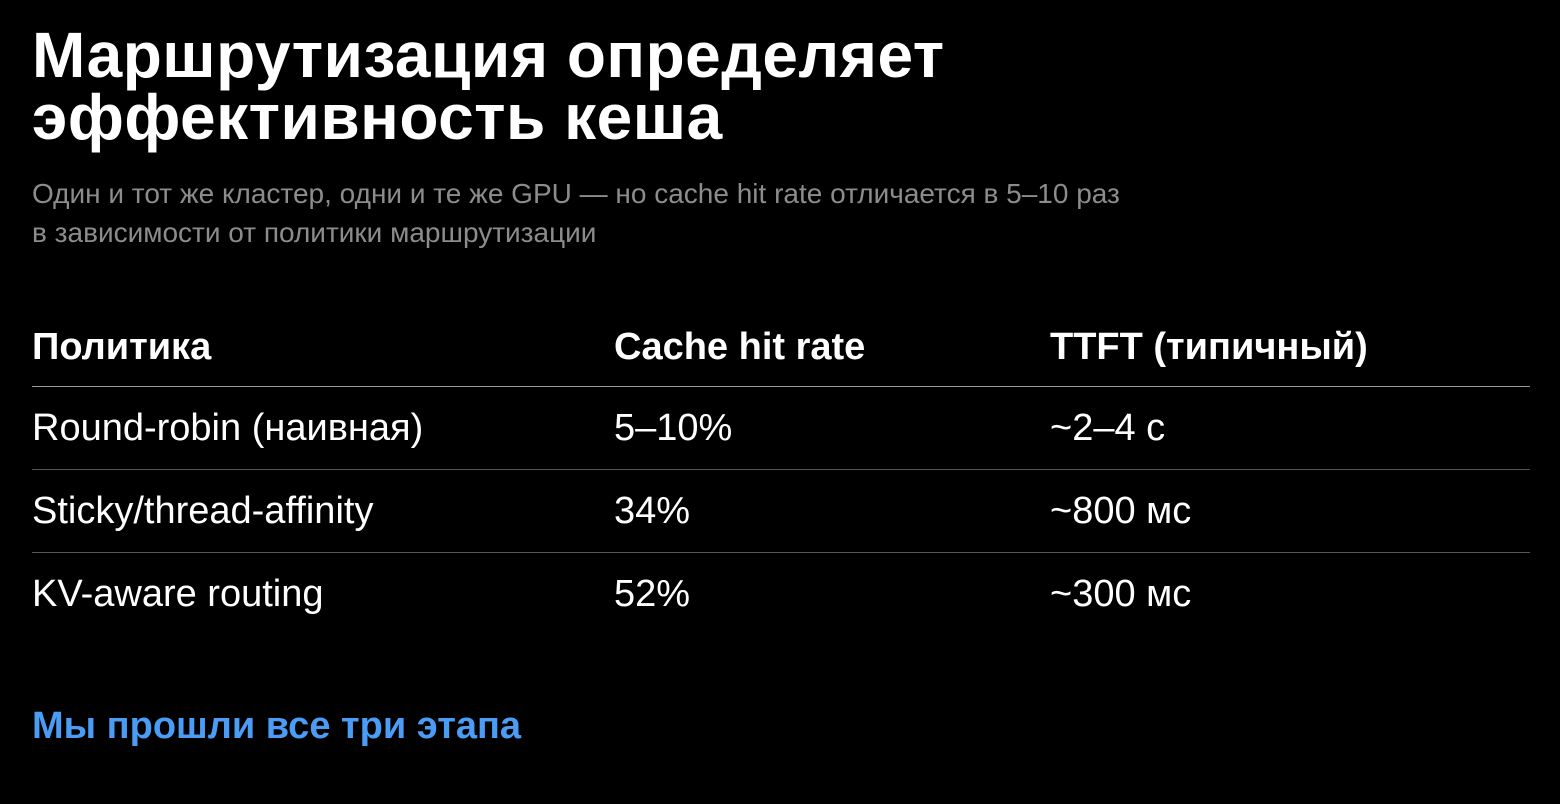 The image size is (1560, 804). What do you see at coordinates (178, 593) in the screenshot?
I see `cell: KV-aware routing` at bounding box center [178, 593].